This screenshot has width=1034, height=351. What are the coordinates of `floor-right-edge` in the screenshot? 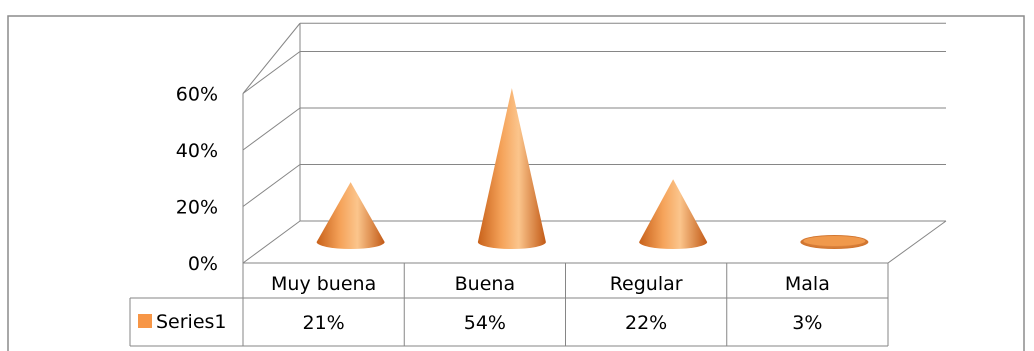 It's located at (917, 242).